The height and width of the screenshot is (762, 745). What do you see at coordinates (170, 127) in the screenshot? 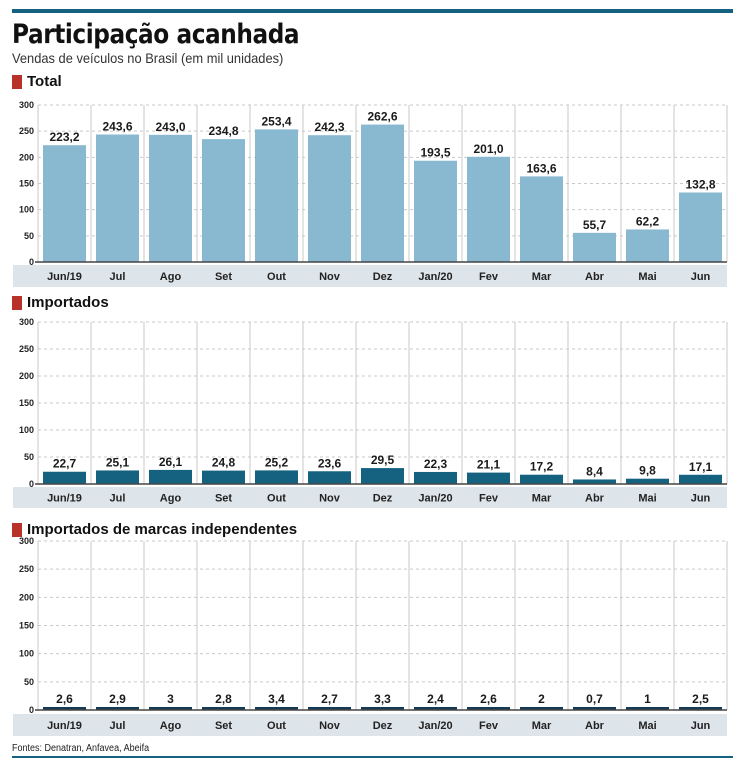
I see `data-label: 243,0` at bounding box center [170, 127].